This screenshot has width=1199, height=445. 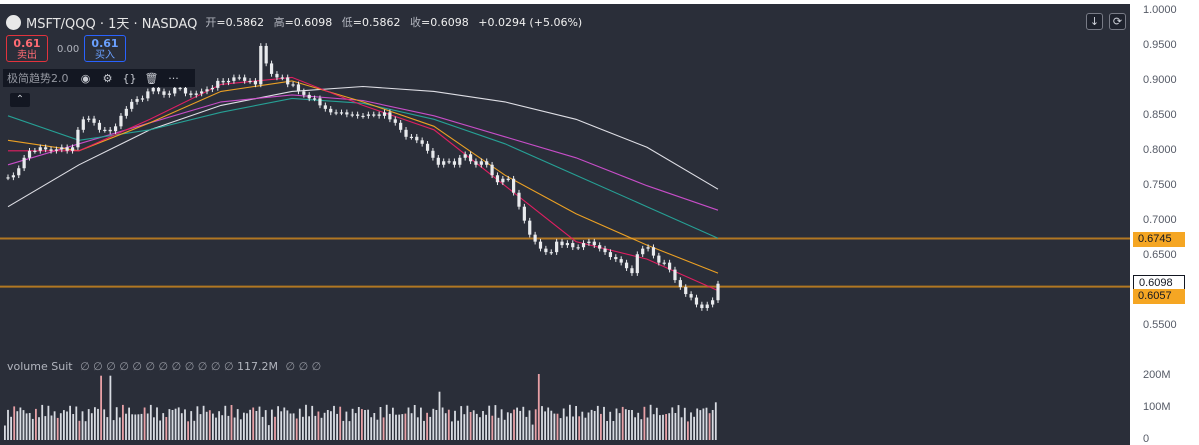 What do you see at coordinates (99, 78) in the screenshot?
I see `indicator-legend: 极简趋势2.0 ◉ ⚙ {} 🗑 ···` at bounding box center [99, 78].